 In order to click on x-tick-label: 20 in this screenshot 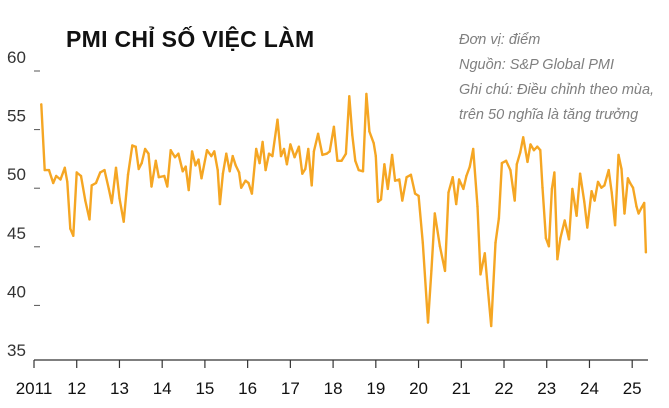, I will do `click(418, 388)`.